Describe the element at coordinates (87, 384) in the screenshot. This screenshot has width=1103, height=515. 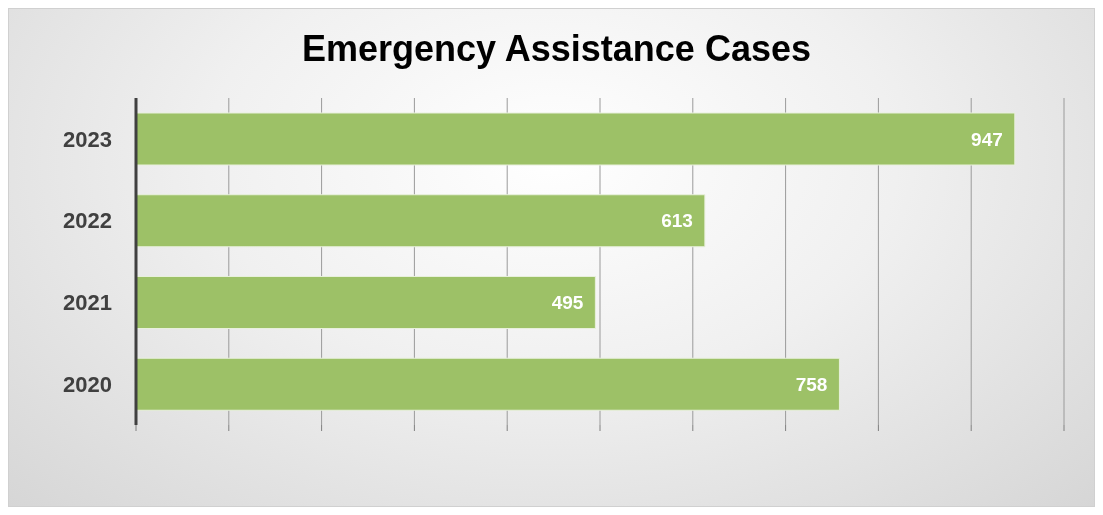
I see `y-tick-label: 2020` at that location.